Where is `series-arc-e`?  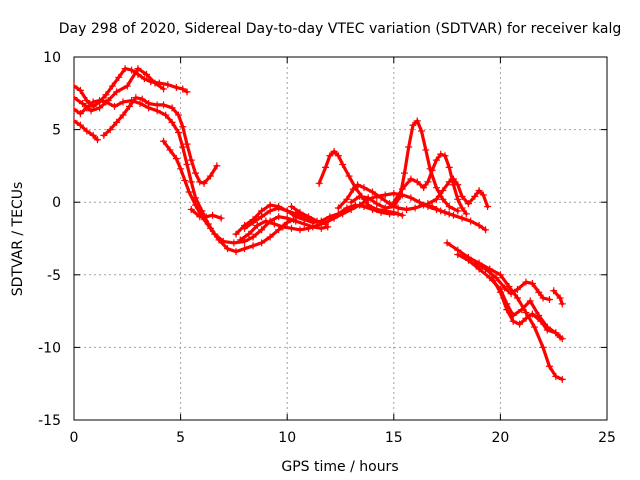
series-arc-e is located at coordinates (160, 140).